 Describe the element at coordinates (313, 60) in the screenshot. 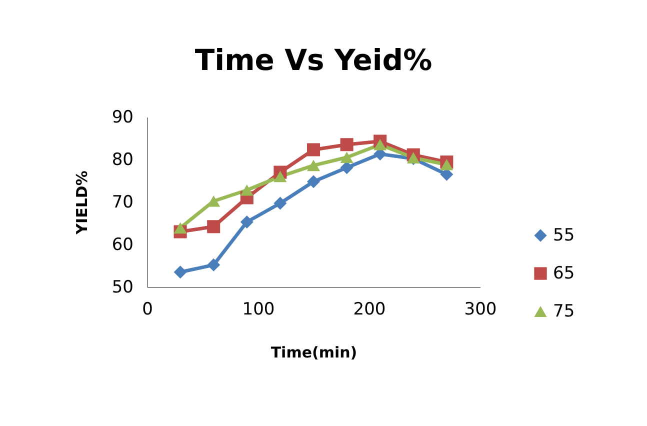

I see `chart-title: Time Vs Yeid%` at that location.